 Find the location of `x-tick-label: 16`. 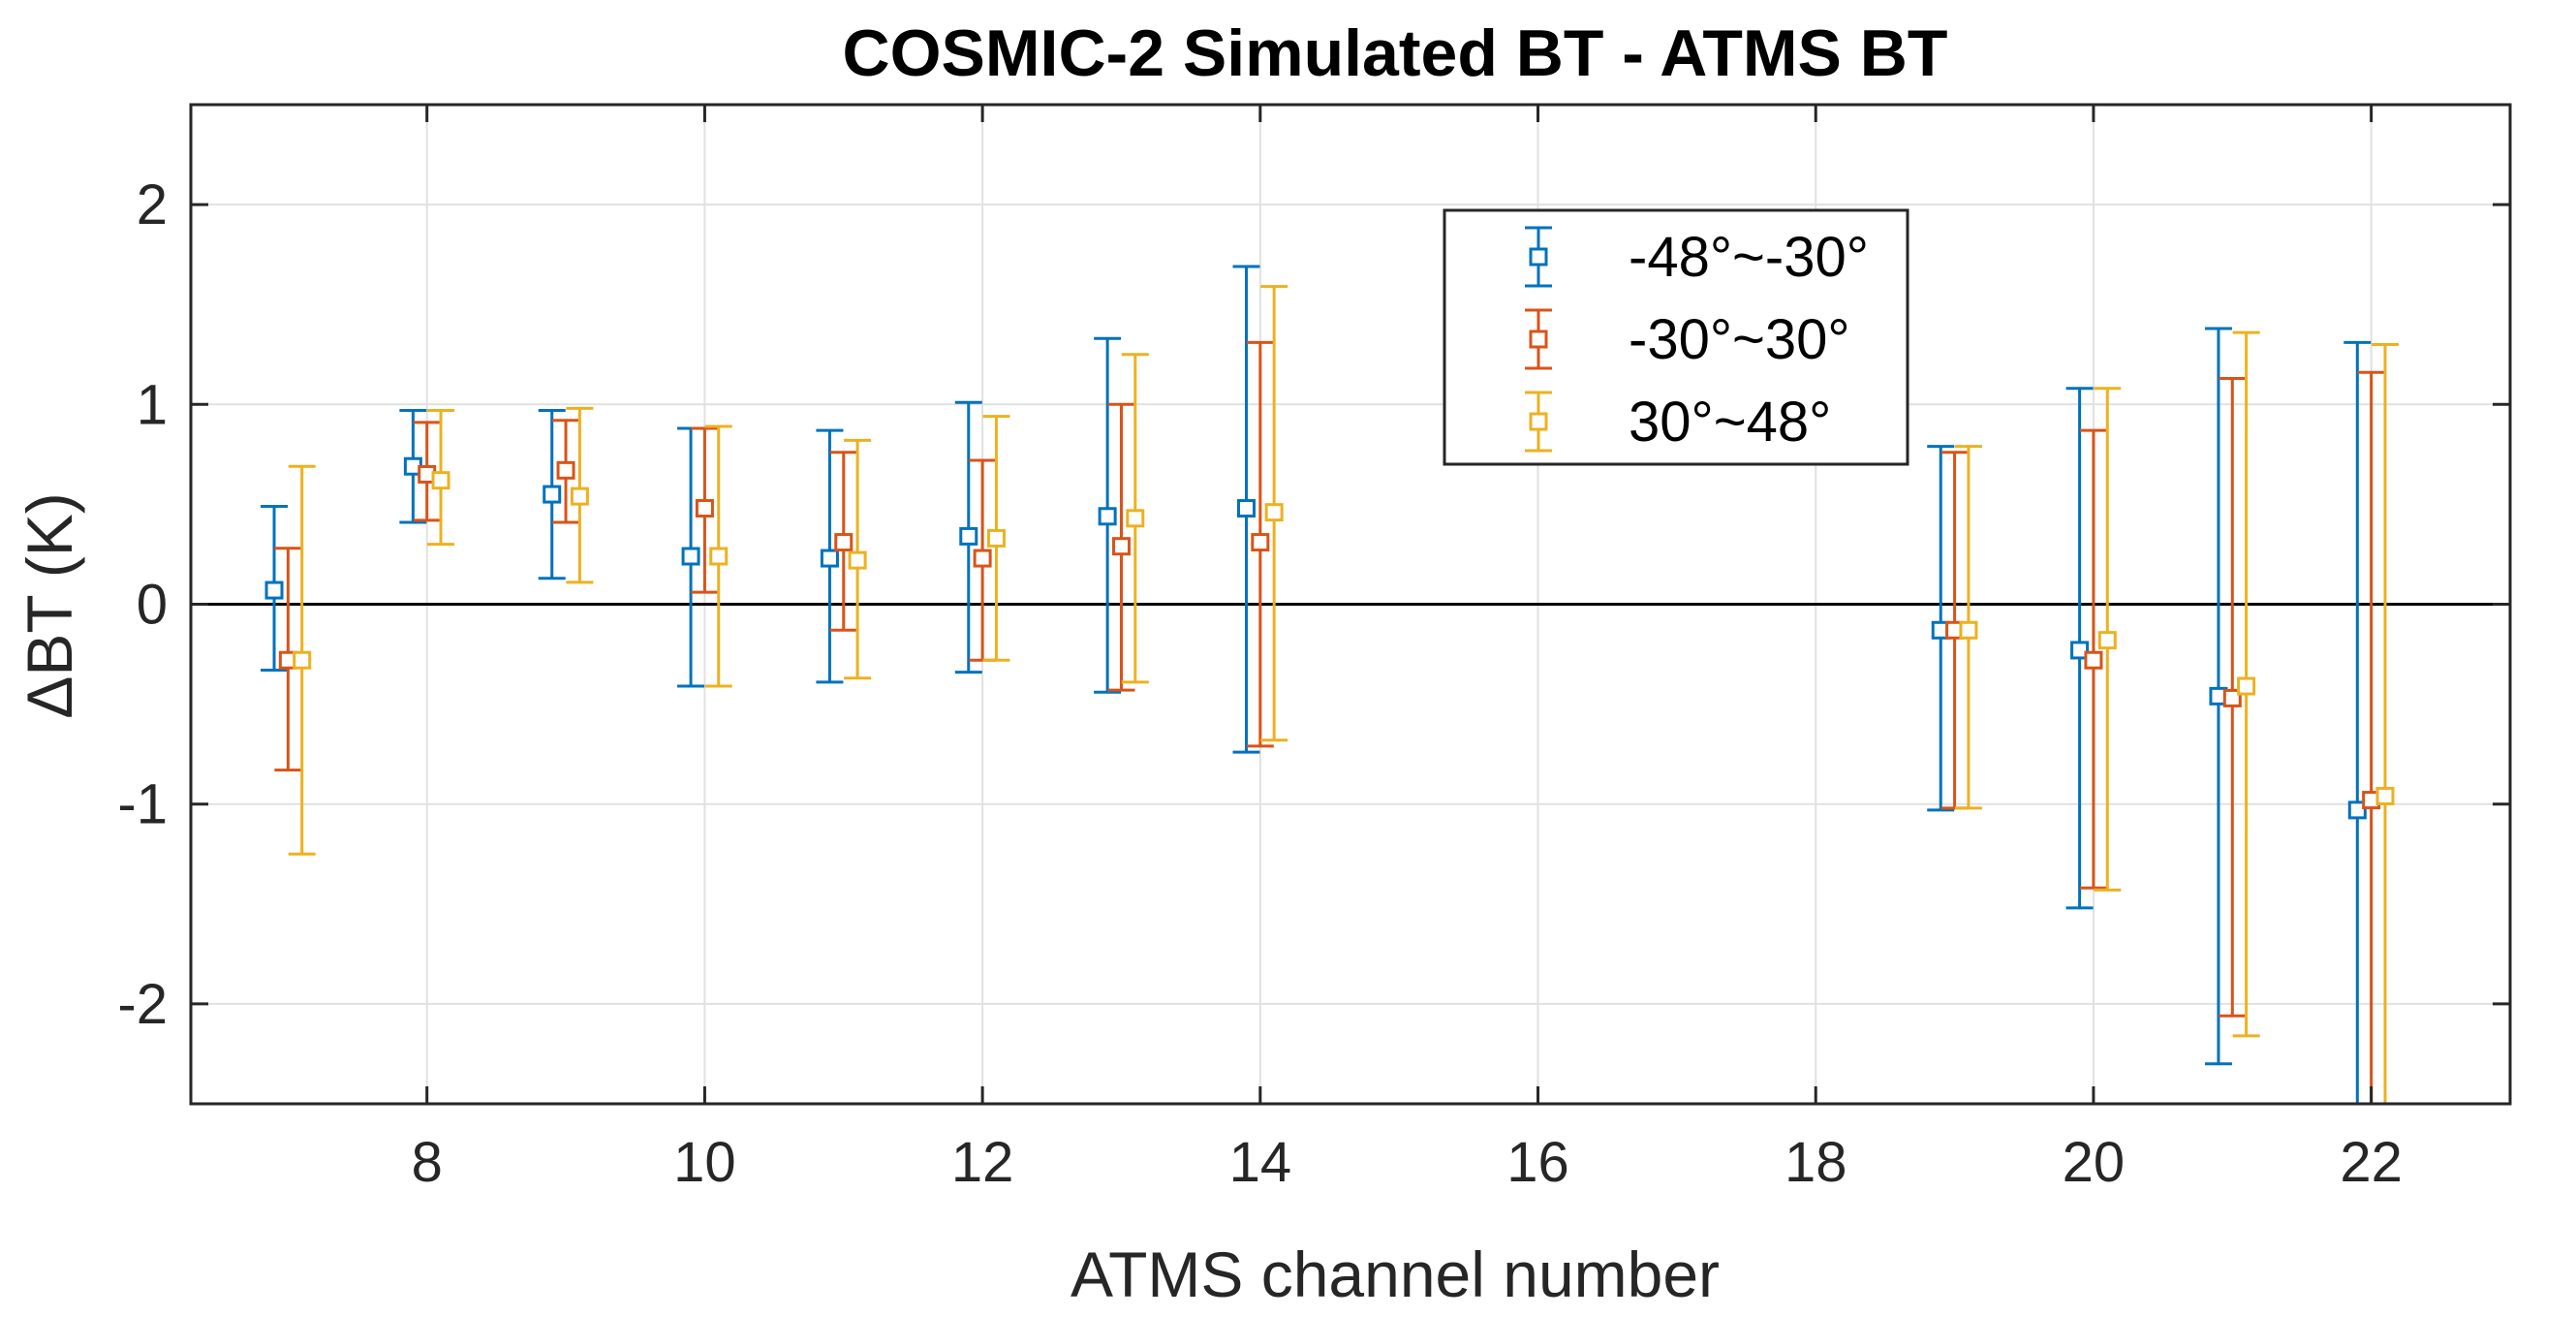

x-tick-label: 16 is located at coordinates (1537, 1162).